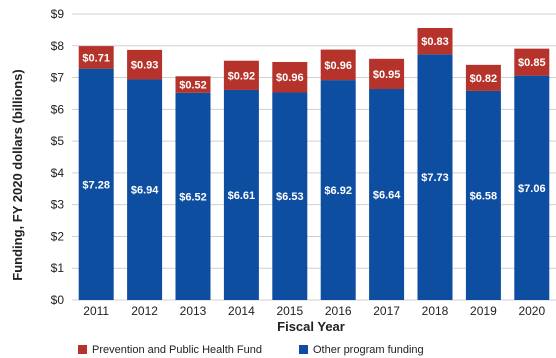 Image resolution: width=556 pixels, height=358 pixels. What do you see at coordinates (58, 300) in the screenshot?
I see `y-tick-label: $0` at bounding box center [58, 300].